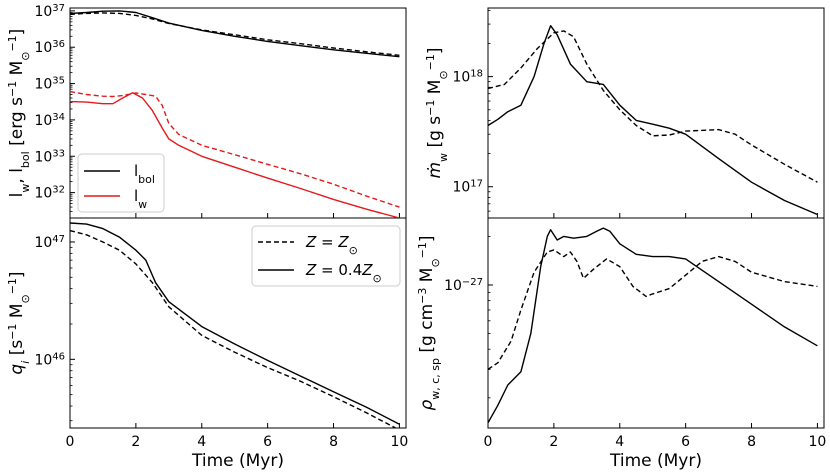 This screenshot has height=474, width=830. What do you see at coordinates (437, 112) in the screenshot?
I see `mdot-ylabel: ṁw [g s−1 M⊙−1]` at bounding box center [437, 112].